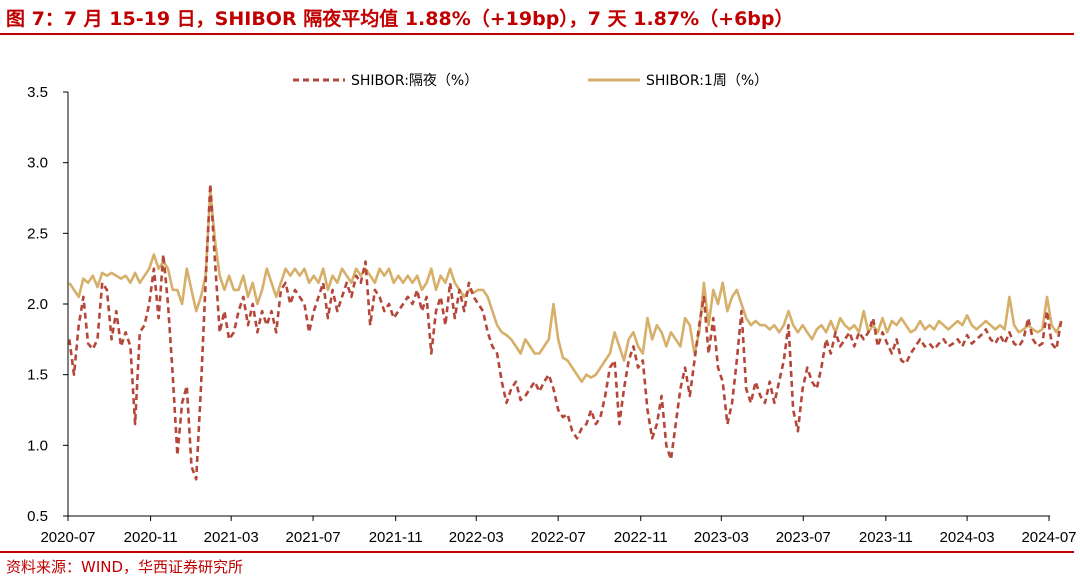 The height and width of the screenshot is (581, 1080). What do you see at coordinates (886, 537) in the screenshot?
I see `x-tick-label: 2023-11` at bounding box center [886, 537].